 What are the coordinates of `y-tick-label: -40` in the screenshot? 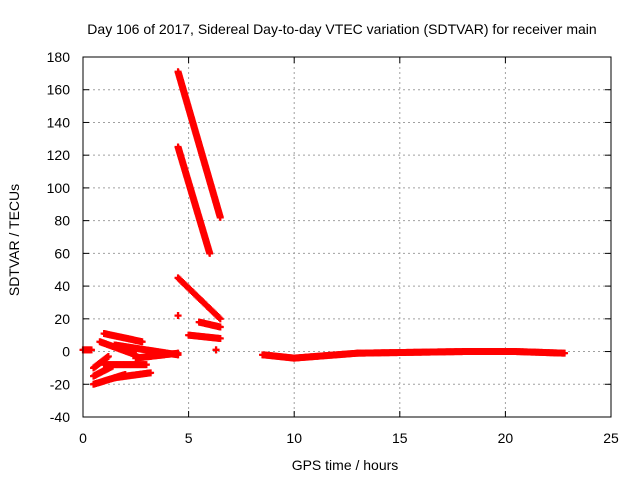 It's located at (60, 417).